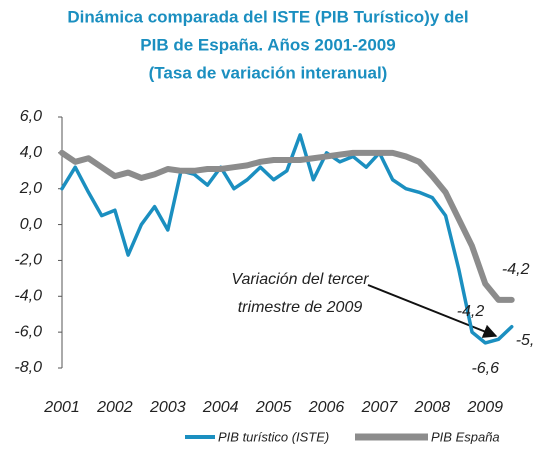  I want to click on y-tick-label: -6,0, so click(28, 331).